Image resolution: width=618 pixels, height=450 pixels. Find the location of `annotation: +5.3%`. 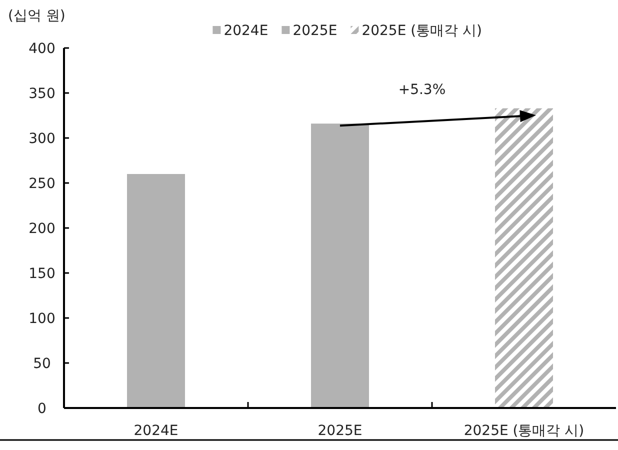

annotation: +5.3% is located at coordinates (422, 90).